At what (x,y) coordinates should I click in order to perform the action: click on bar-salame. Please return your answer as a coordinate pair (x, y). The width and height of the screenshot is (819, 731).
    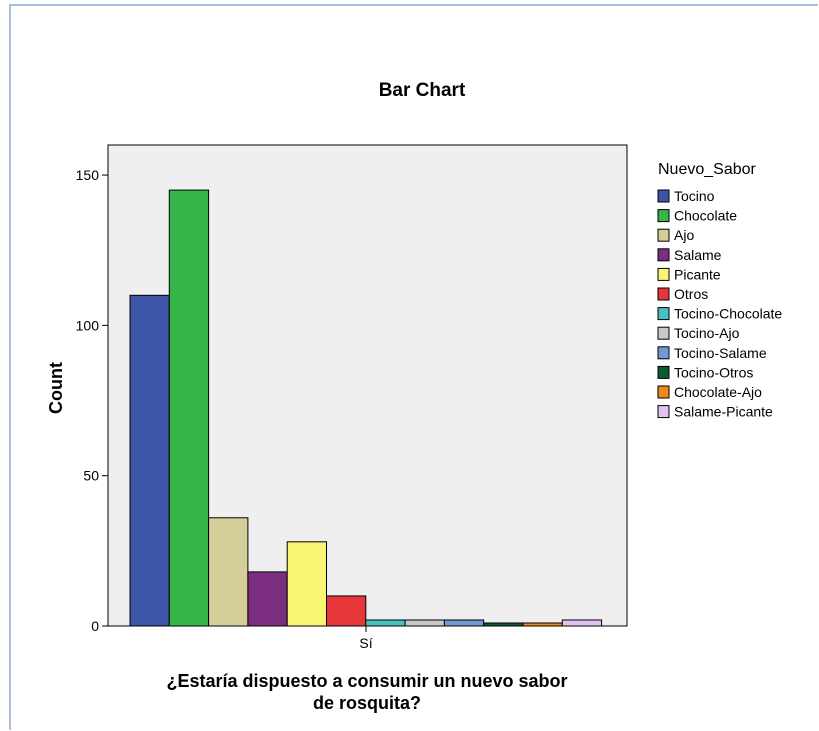
    Looking at the image, I should click on (267, 599).